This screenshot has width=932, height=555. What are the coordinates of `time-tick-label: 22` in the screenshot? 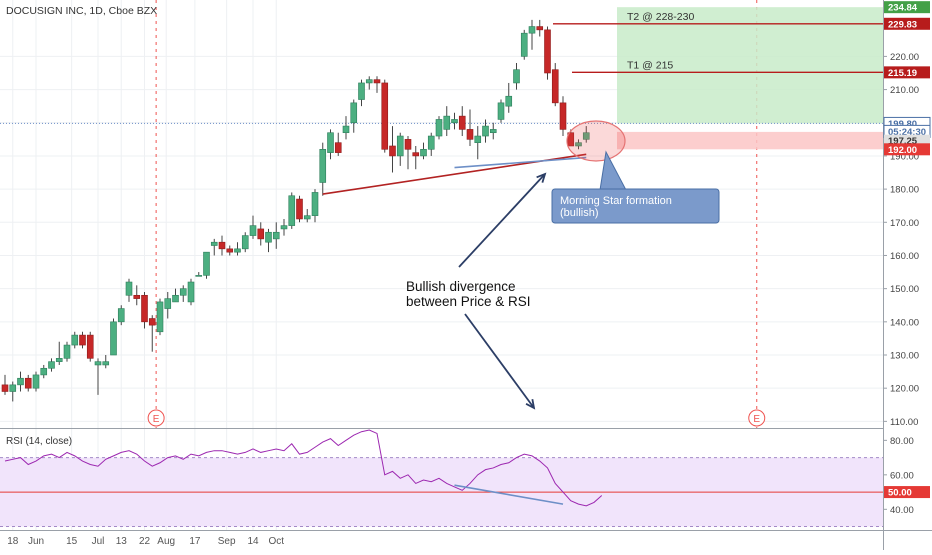 It's located at (145, 541).